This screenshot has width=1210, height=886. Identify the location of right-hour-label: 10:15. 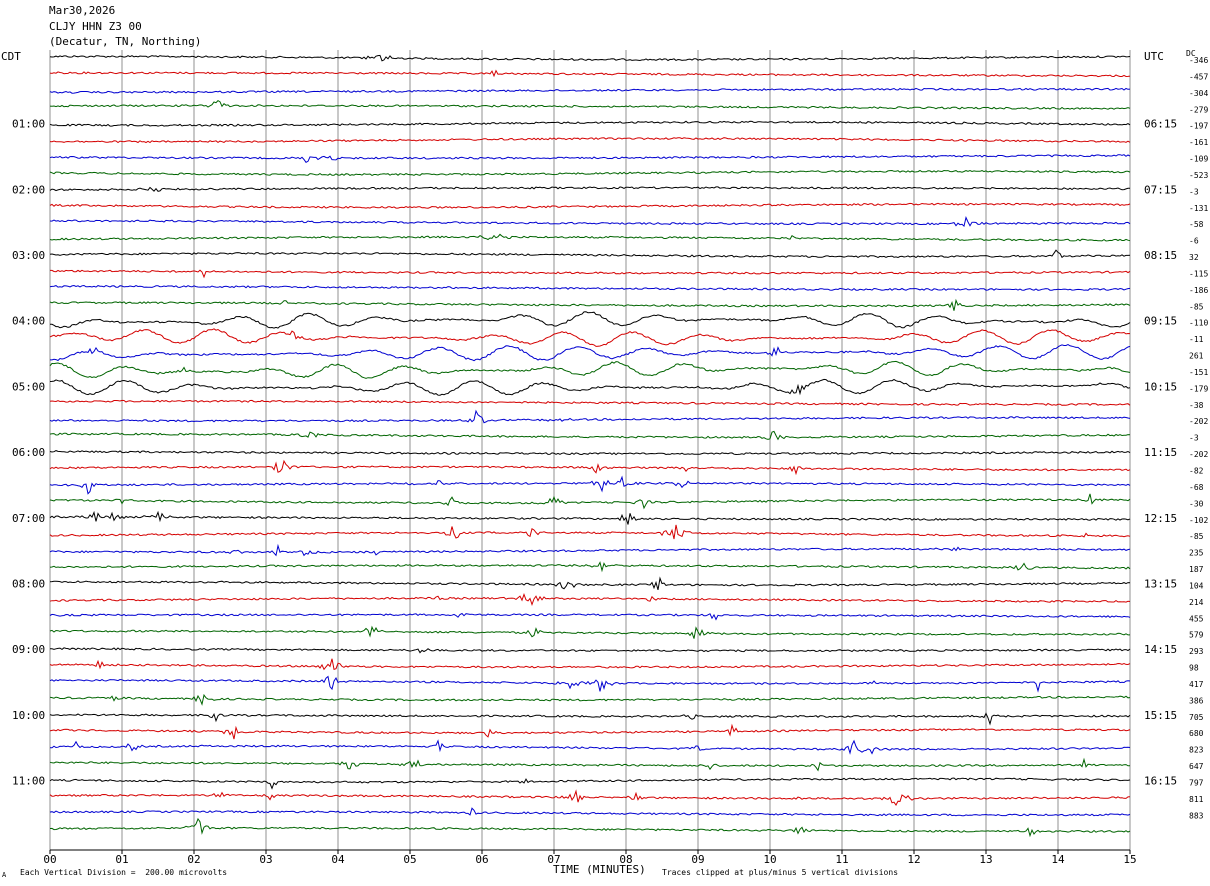
(1160, 386).